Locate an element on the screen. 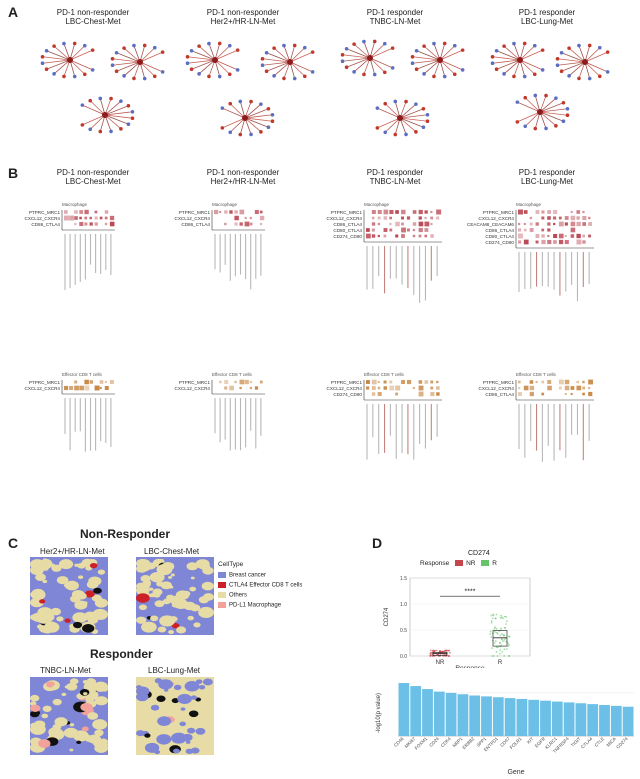 This screenshot has width=640, height=779. dotplot-row-label: CXCL12_CXCR4 is located at coordinates (345, 388).